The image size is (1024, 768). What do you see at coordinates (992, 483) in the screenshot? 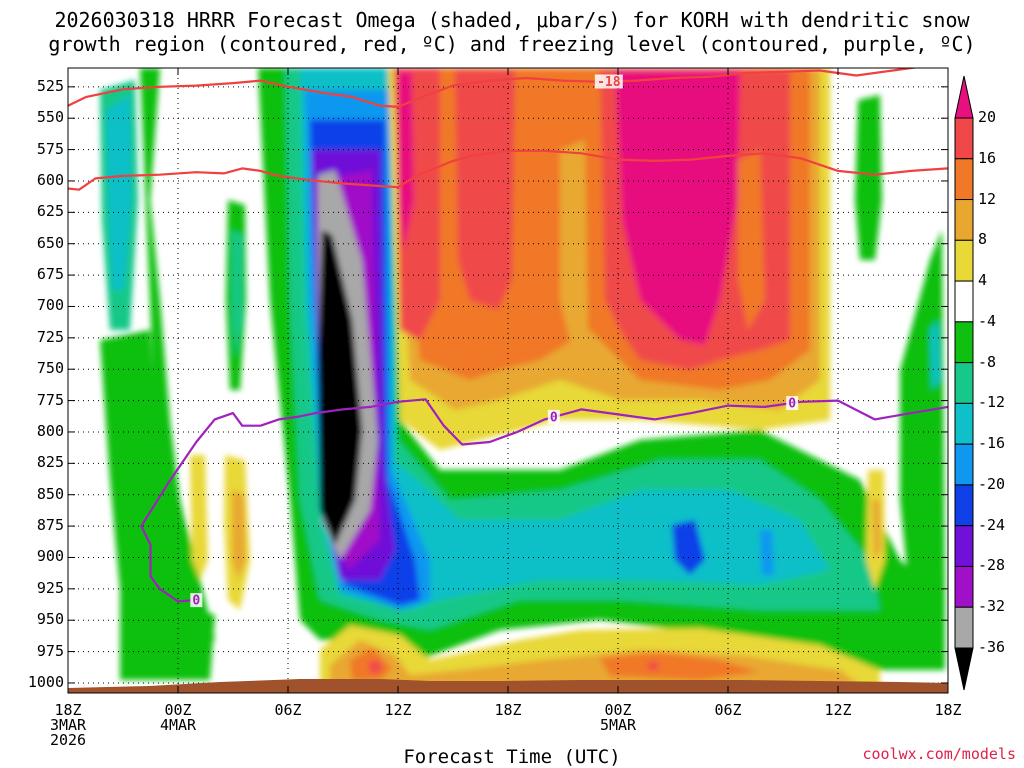
I see `colorbar-label: -20` at bounding box center [992, 483].